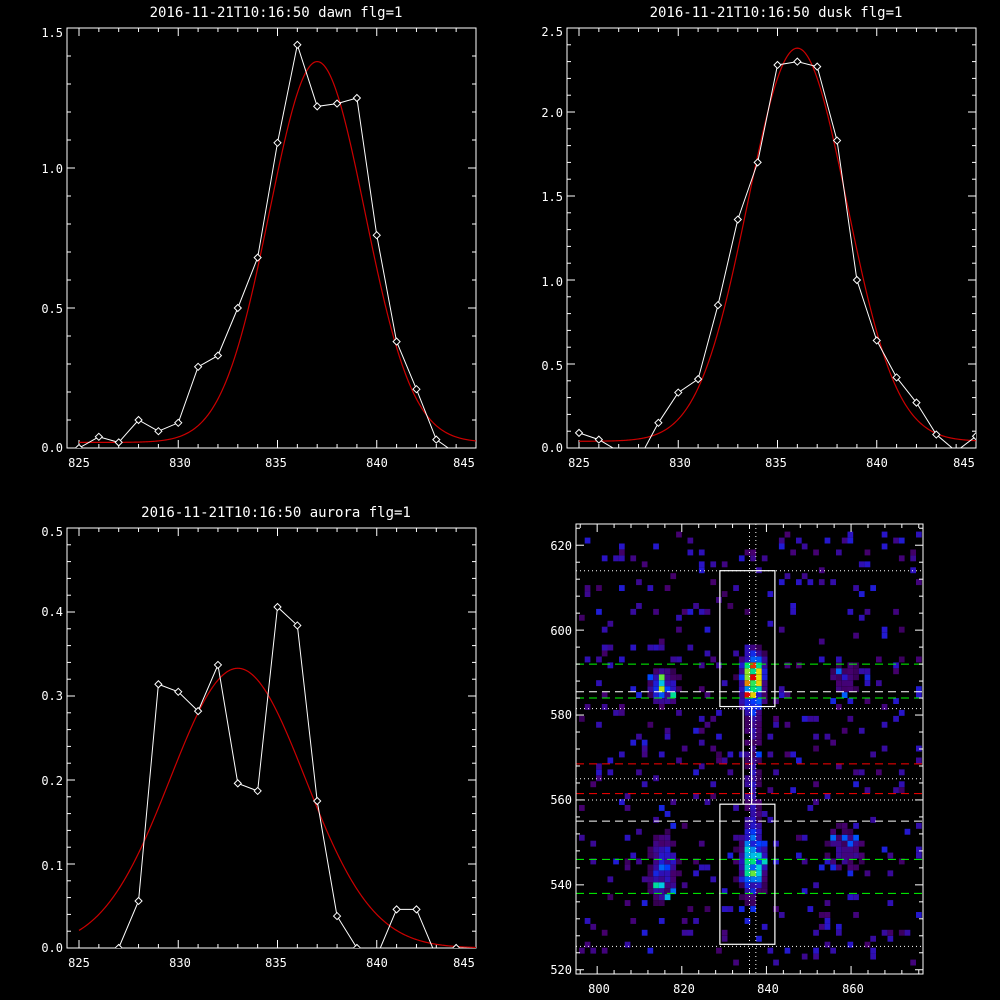 The width and height of the screenshot is (1000, 1000). What do you see at coordinates (853, 989) in the screenshot?
I see `image-xtick-label: 860` at bounding box center [853, 989].